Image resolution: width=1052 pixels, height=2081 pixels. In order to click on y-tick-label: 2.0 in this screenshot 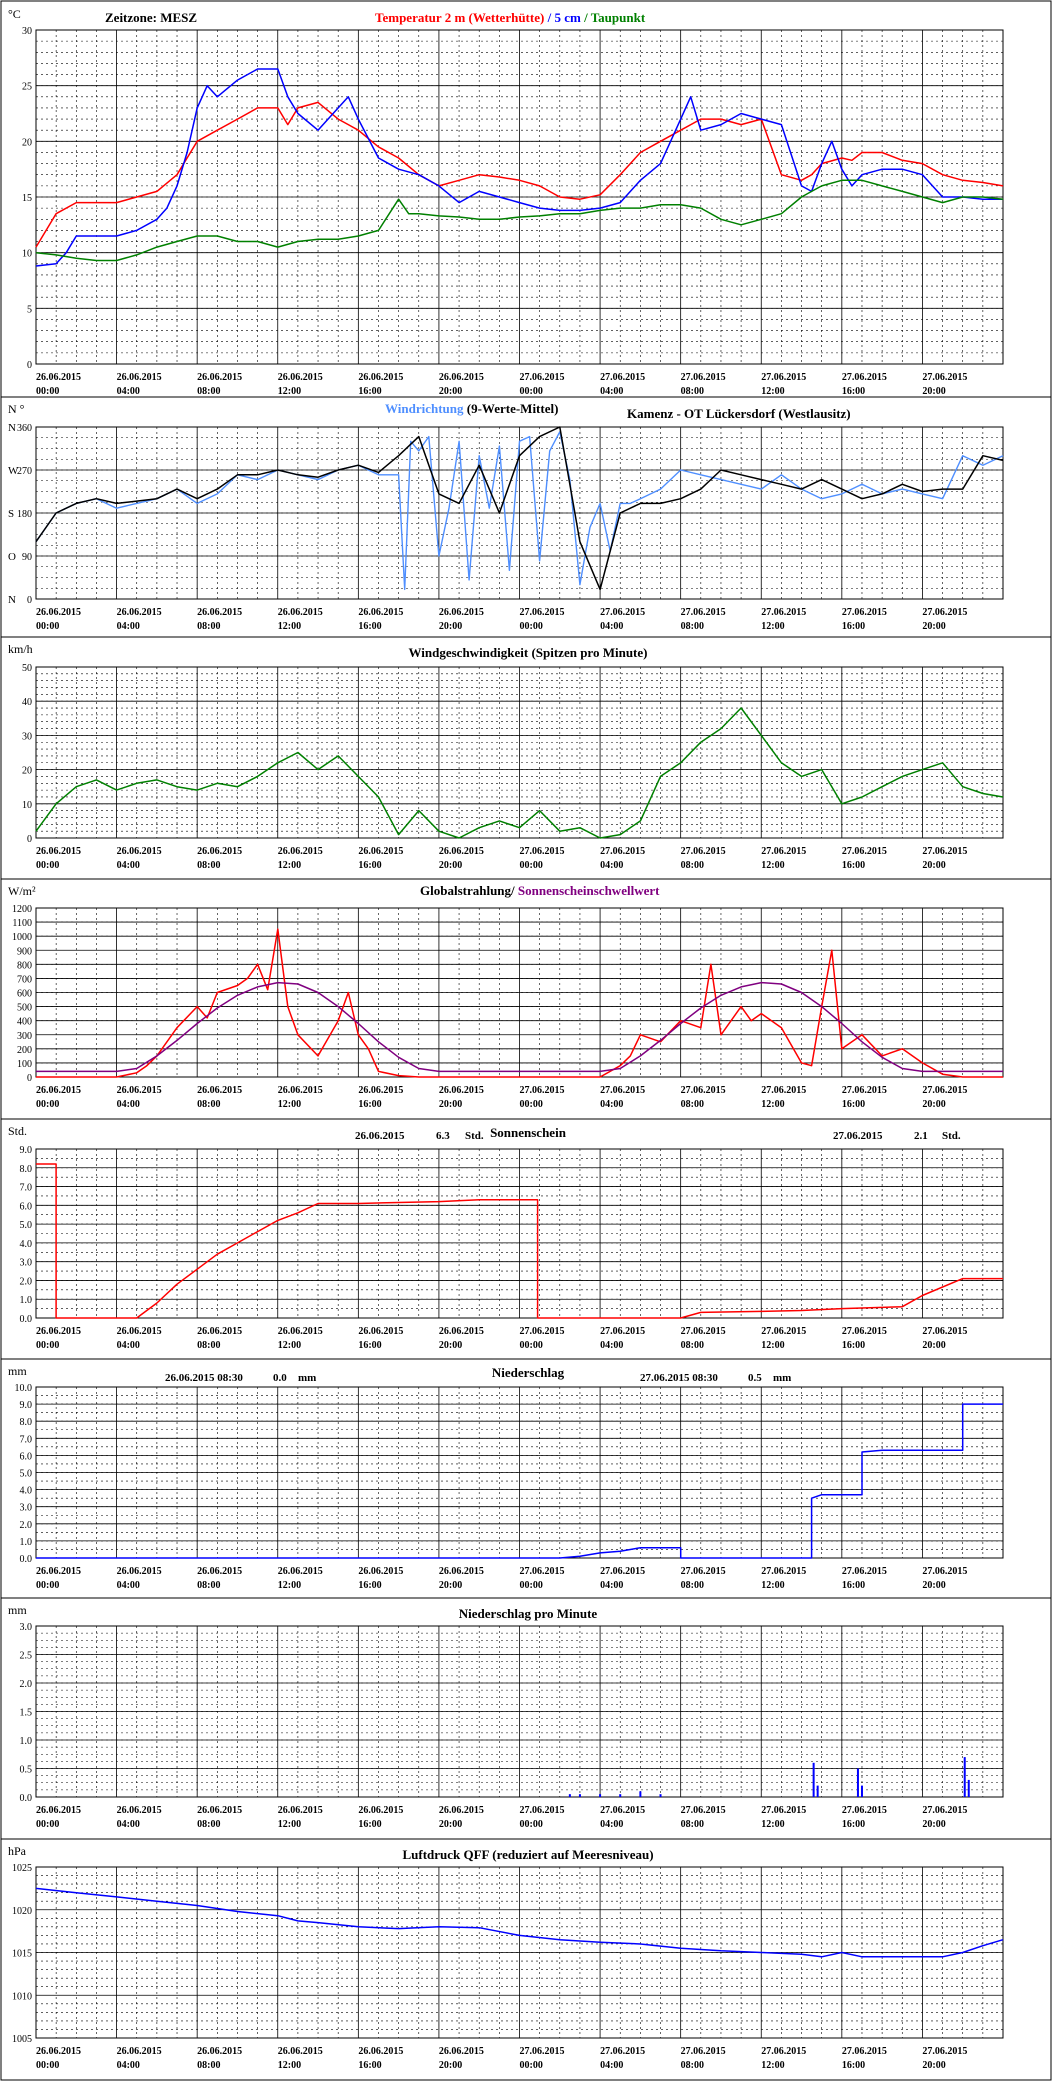, I will do `click(26, 1684)`.